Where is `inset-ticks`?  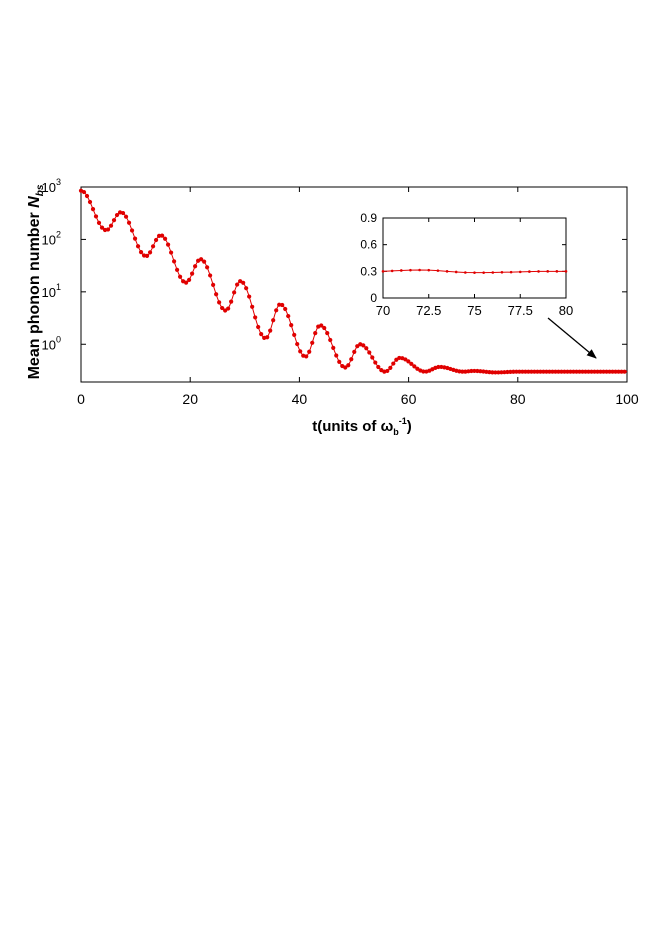
inset-ticks is located at coordinates (474, 258).